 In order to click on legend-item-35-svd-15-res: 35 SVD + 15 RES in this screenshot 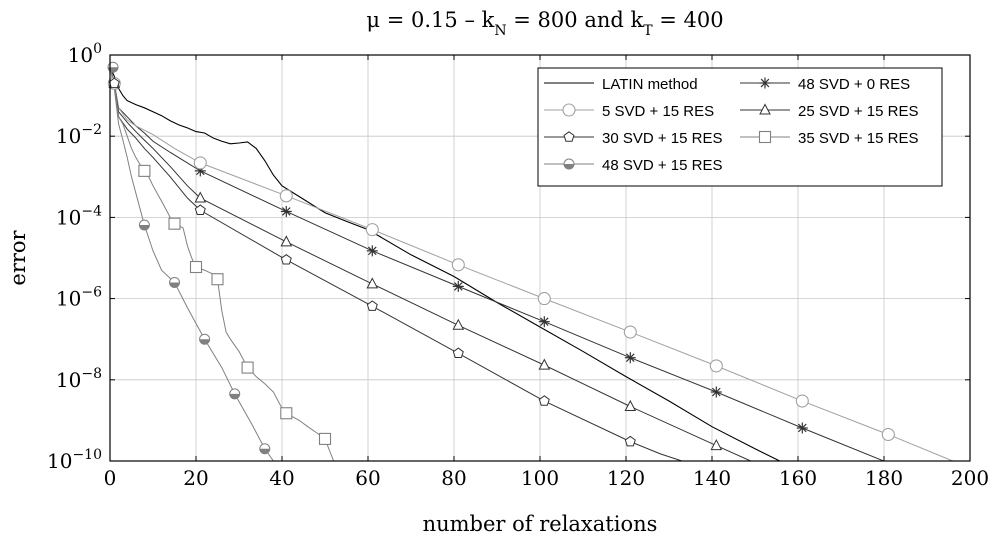, I will do `click(829, 138)`.